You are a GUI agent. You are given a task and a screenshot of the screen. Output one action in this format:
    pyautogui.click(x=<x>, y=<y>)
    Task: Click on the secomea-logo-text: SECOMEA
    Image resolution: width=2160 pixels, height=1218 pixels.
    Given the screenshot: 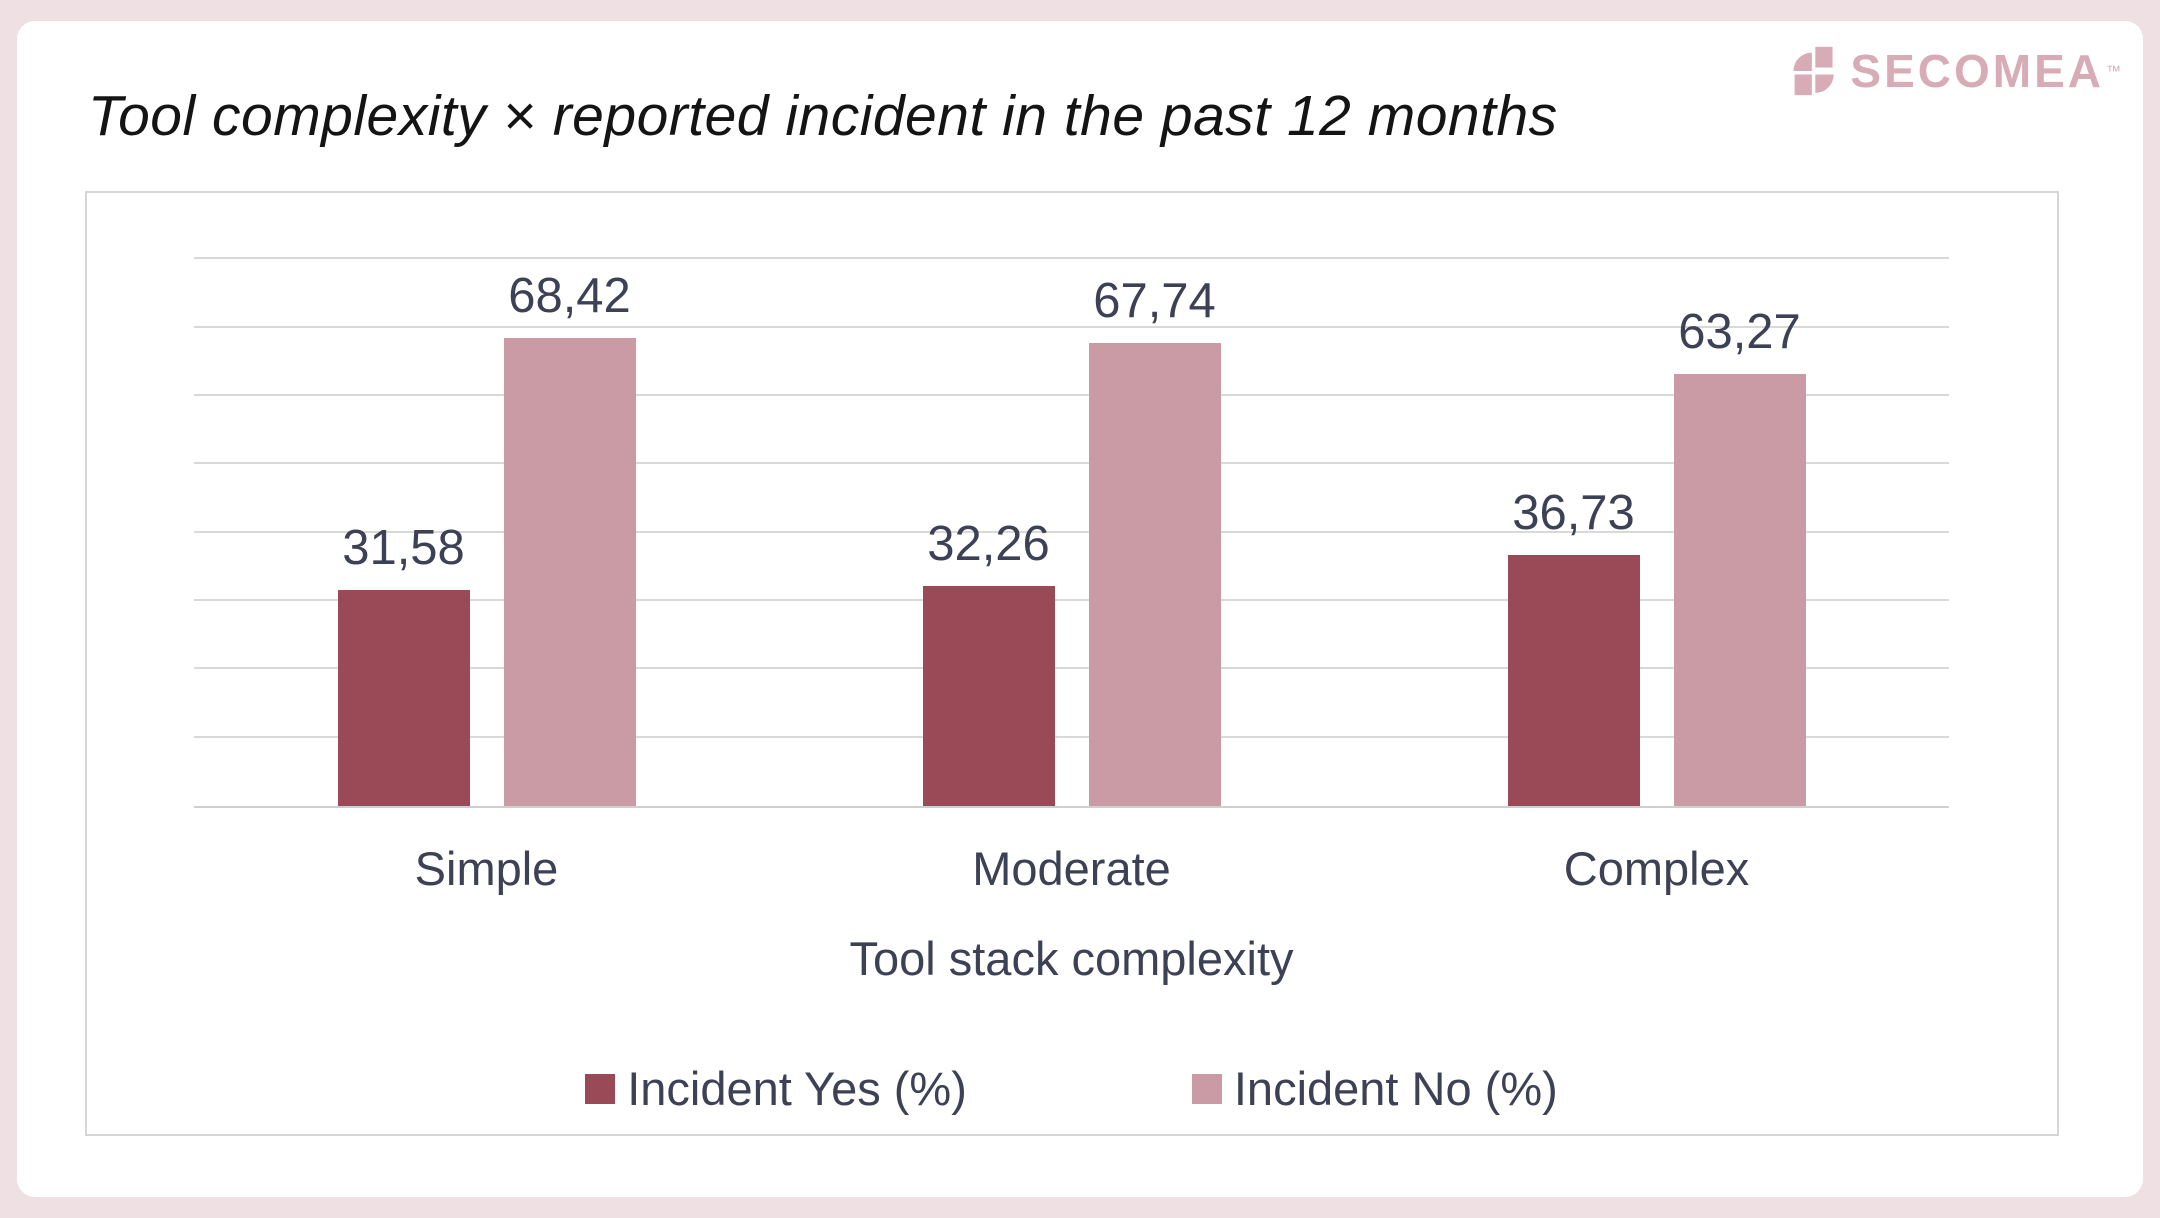 What is the action you would take?
    pyautogui.click(x=1977, y=71)
    